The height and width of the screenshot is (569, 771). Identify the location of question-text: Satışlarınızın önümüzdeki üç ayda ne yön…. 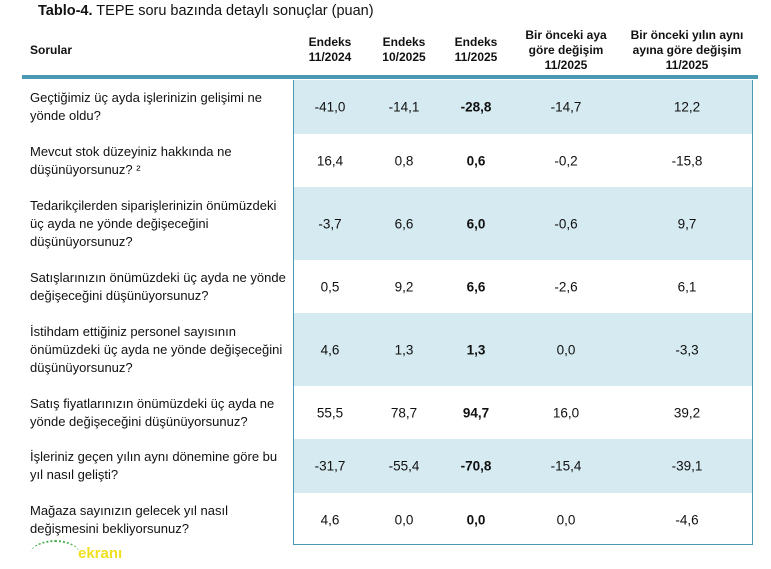
(158, 286).